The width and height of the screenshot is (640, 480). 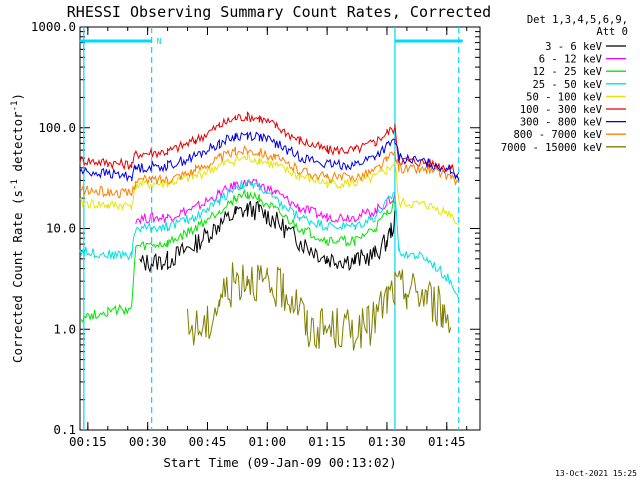 What do you see at coordinates (208, 441) in the screenshot?
I see `x-tick-label: 00:45` at bounding box center [208, 441].